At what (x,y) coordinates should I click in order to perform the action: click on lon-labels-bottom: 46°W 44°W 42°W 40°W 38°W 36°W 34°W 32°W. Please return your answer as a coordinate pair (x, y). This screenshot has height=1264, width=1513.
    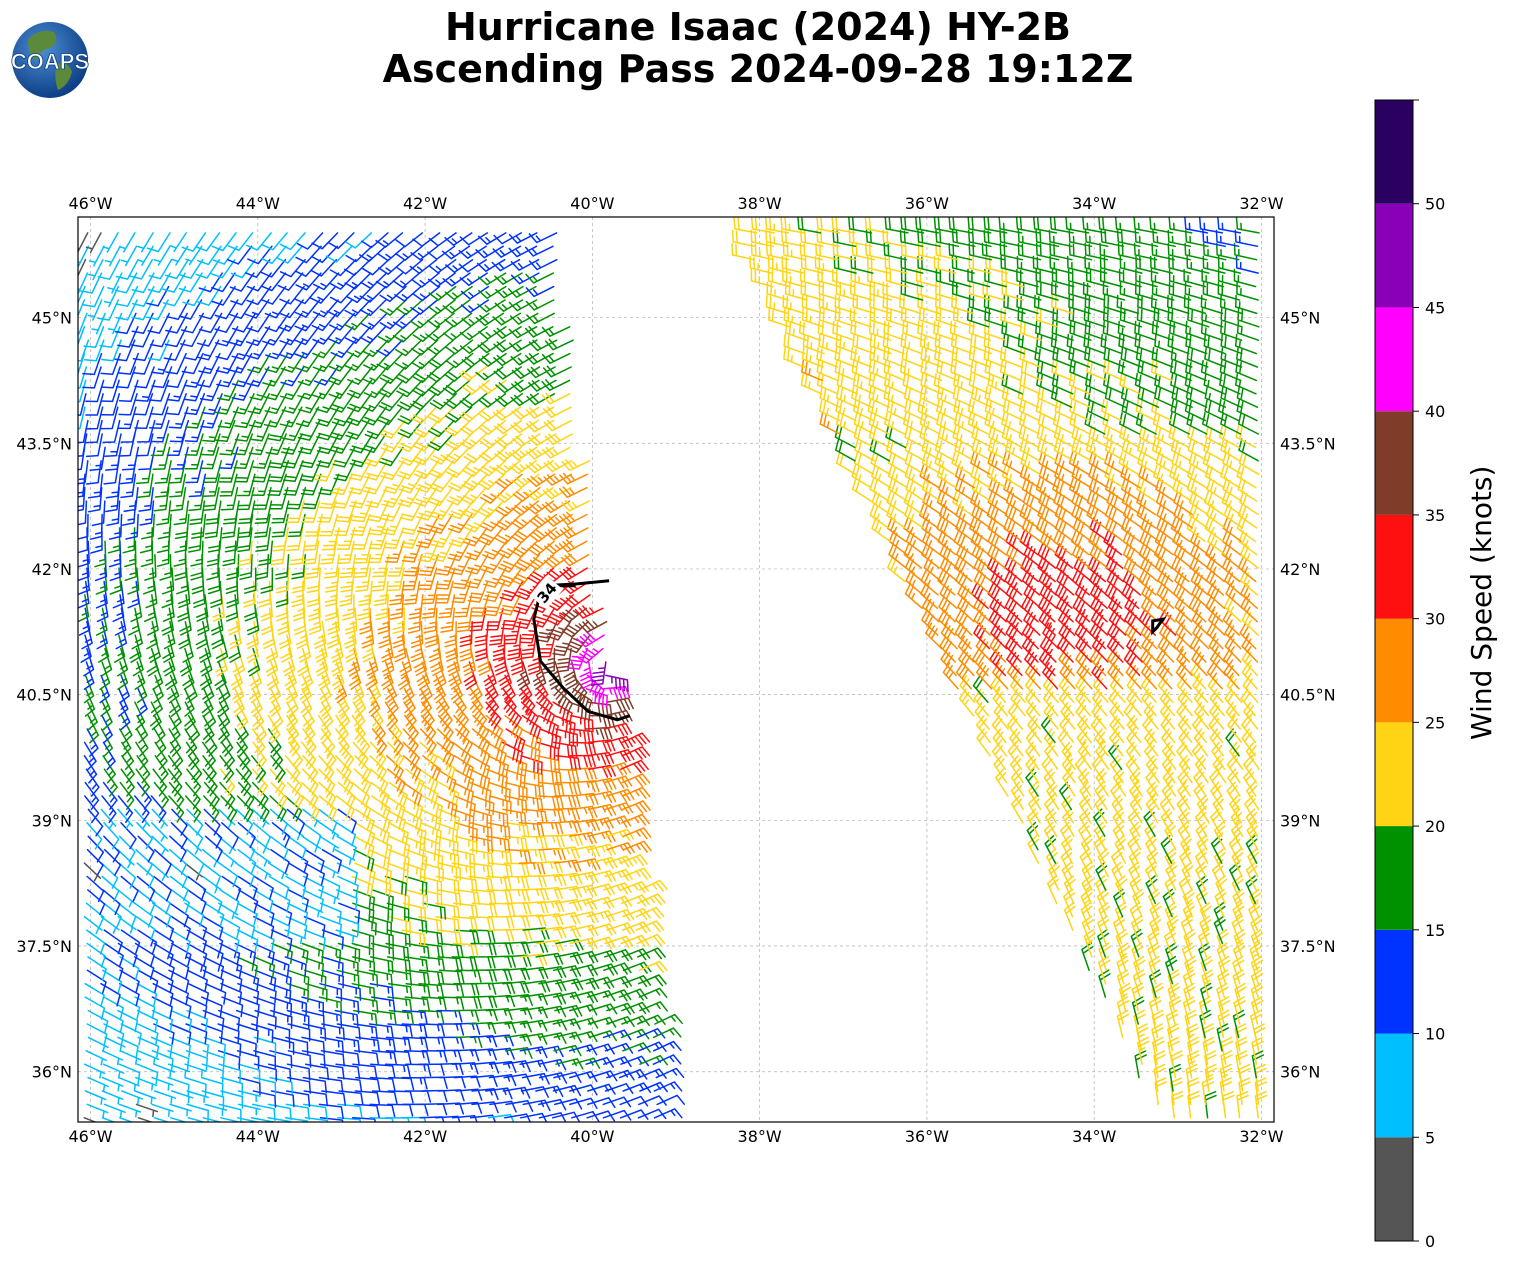
    Looking at the image, I should click on (675, 1136).